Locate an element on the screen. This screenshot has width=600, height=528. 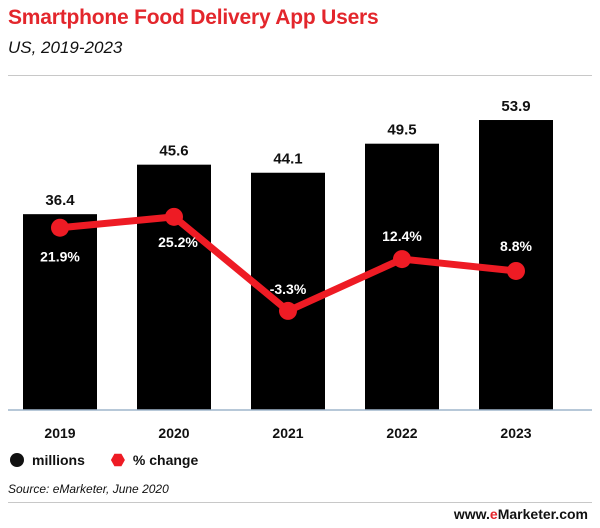
x-tick-label-2023: 2023 is located at coordinates (515, 433).